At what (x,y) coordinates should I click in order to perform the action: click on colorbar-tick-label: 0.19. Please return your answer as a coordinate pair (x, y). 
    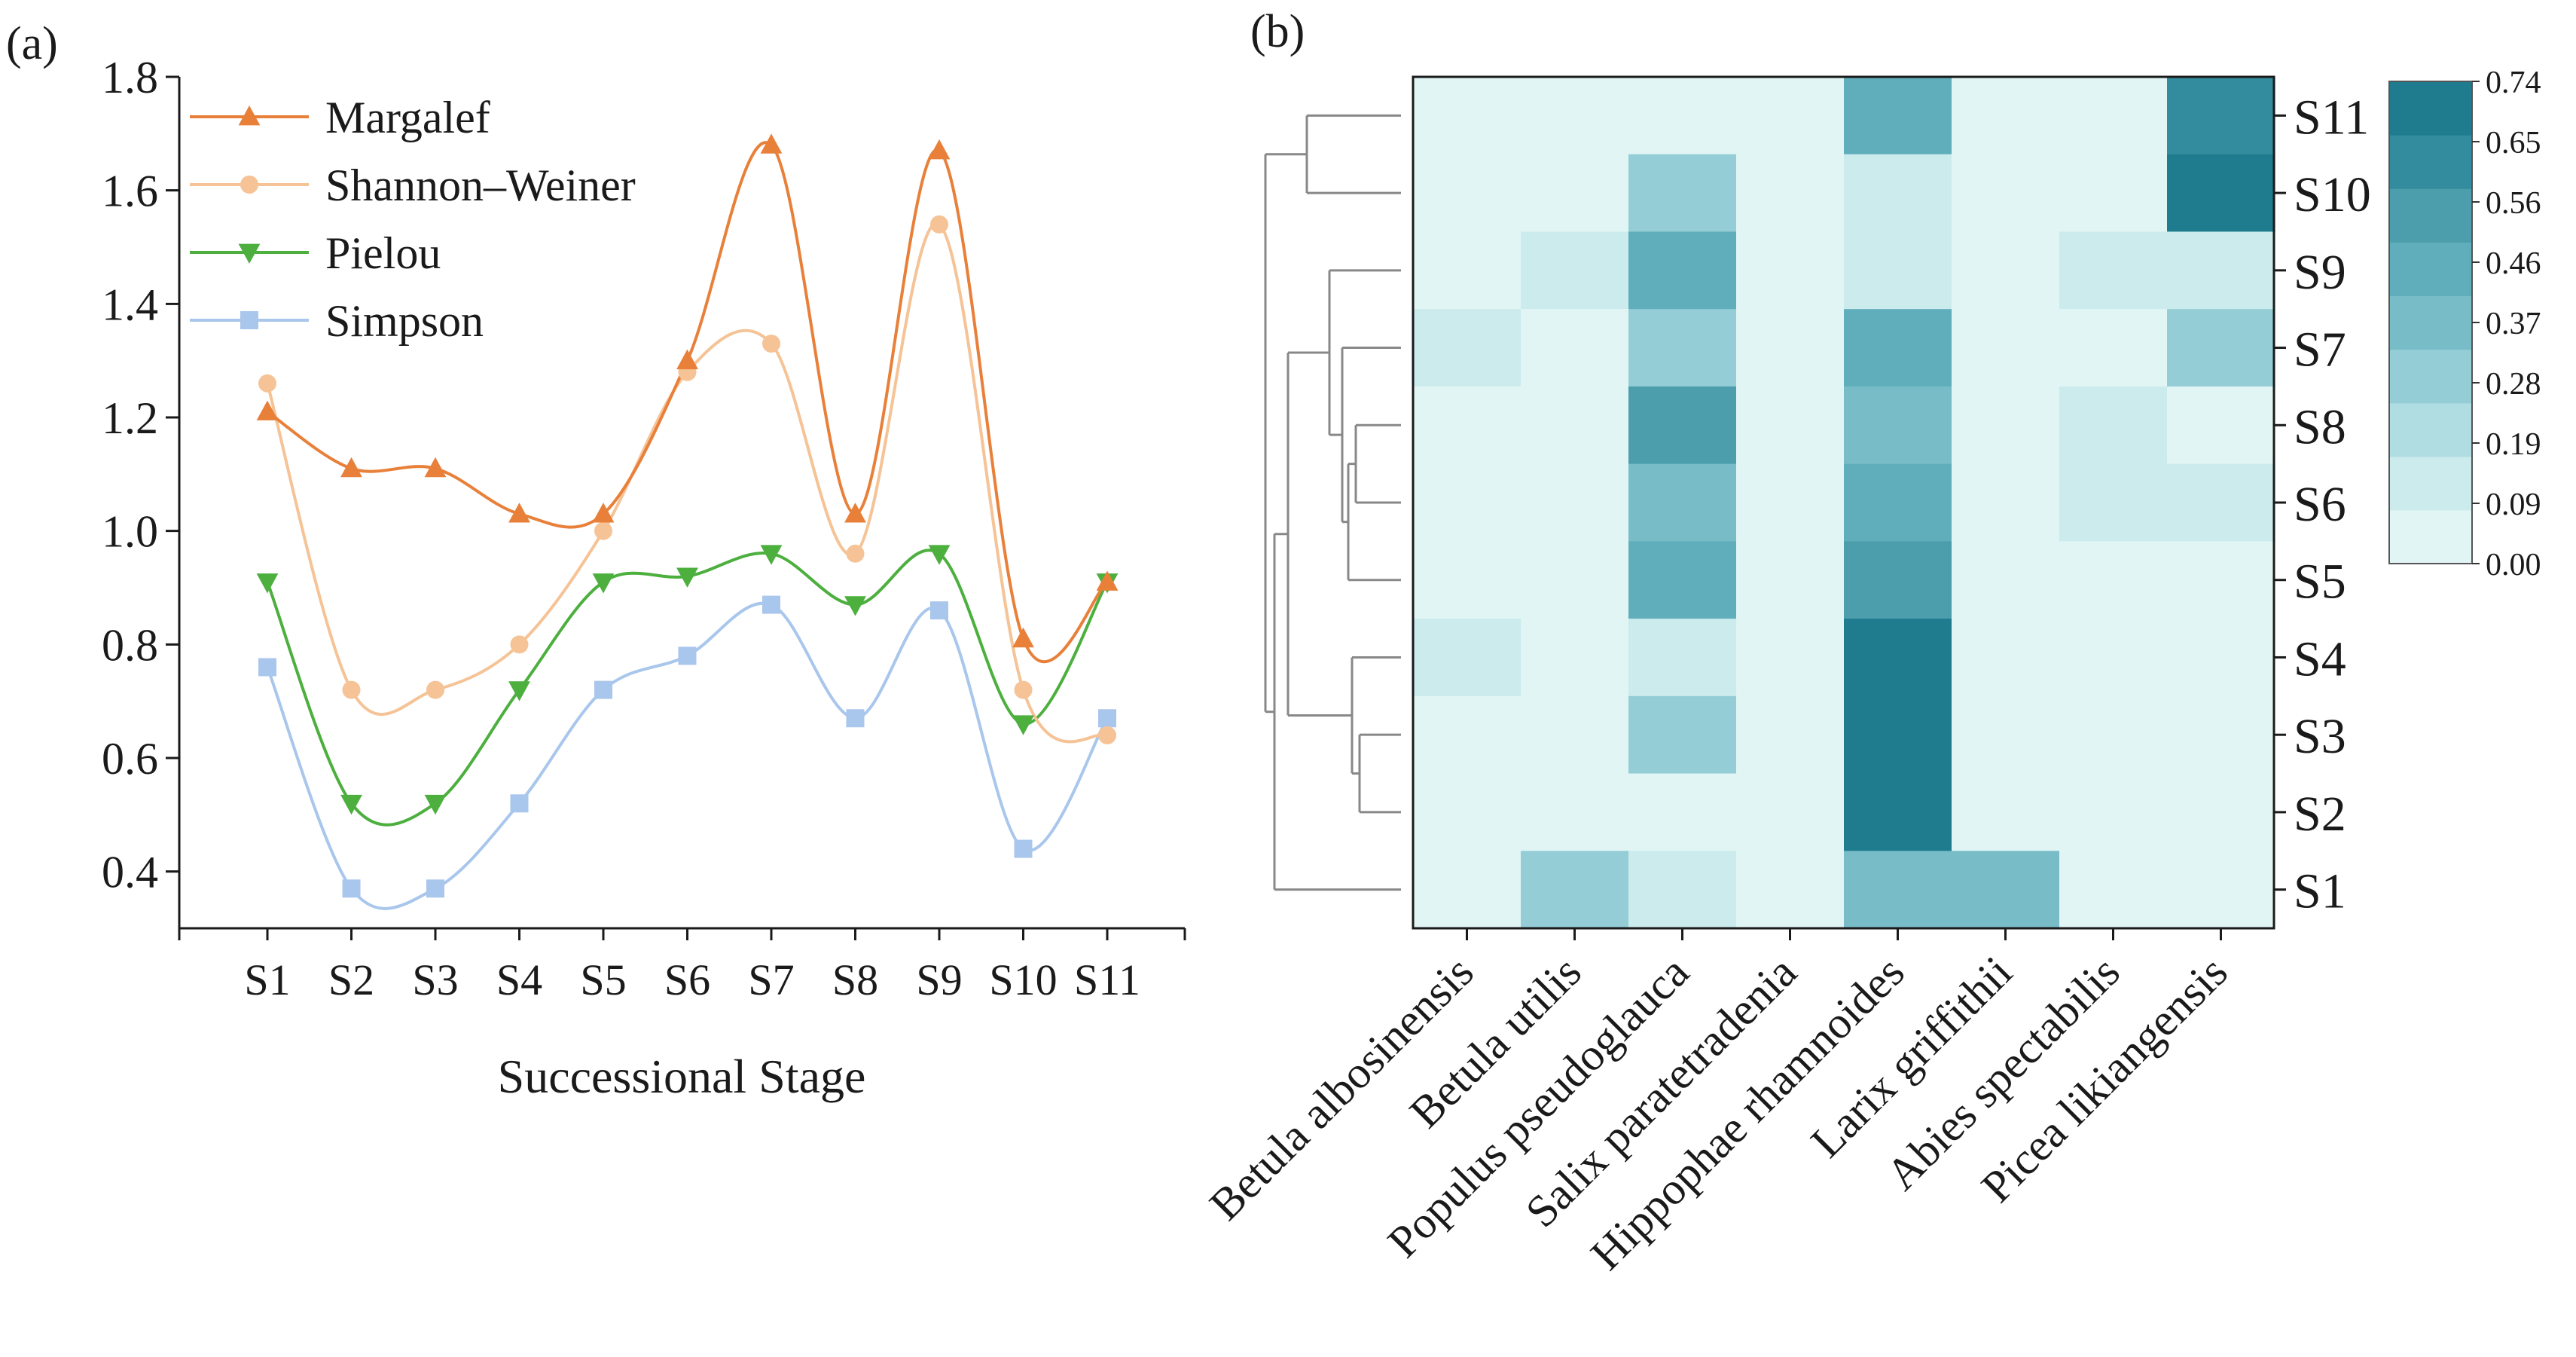
    Looking at the image, I should click on (2514, 444).